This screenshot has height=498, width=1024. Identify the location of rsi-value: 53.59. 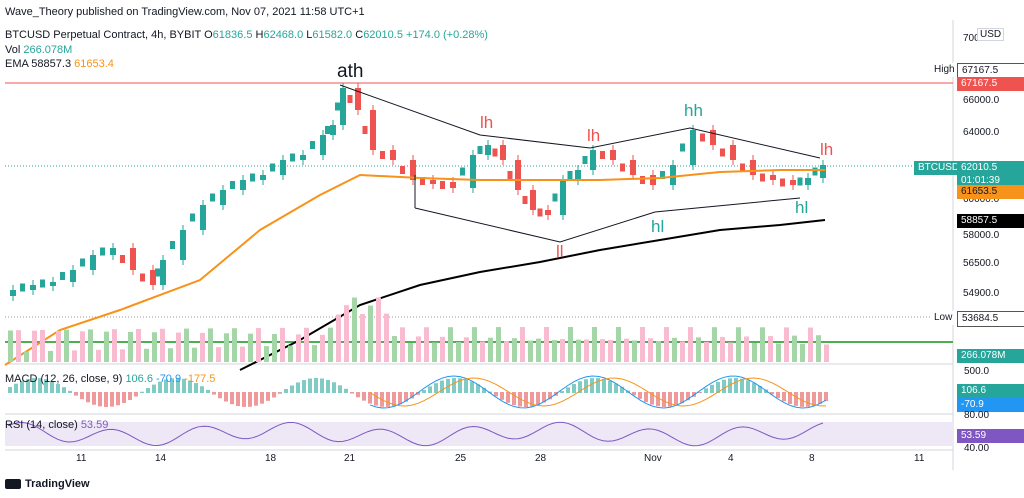
(94, 425).